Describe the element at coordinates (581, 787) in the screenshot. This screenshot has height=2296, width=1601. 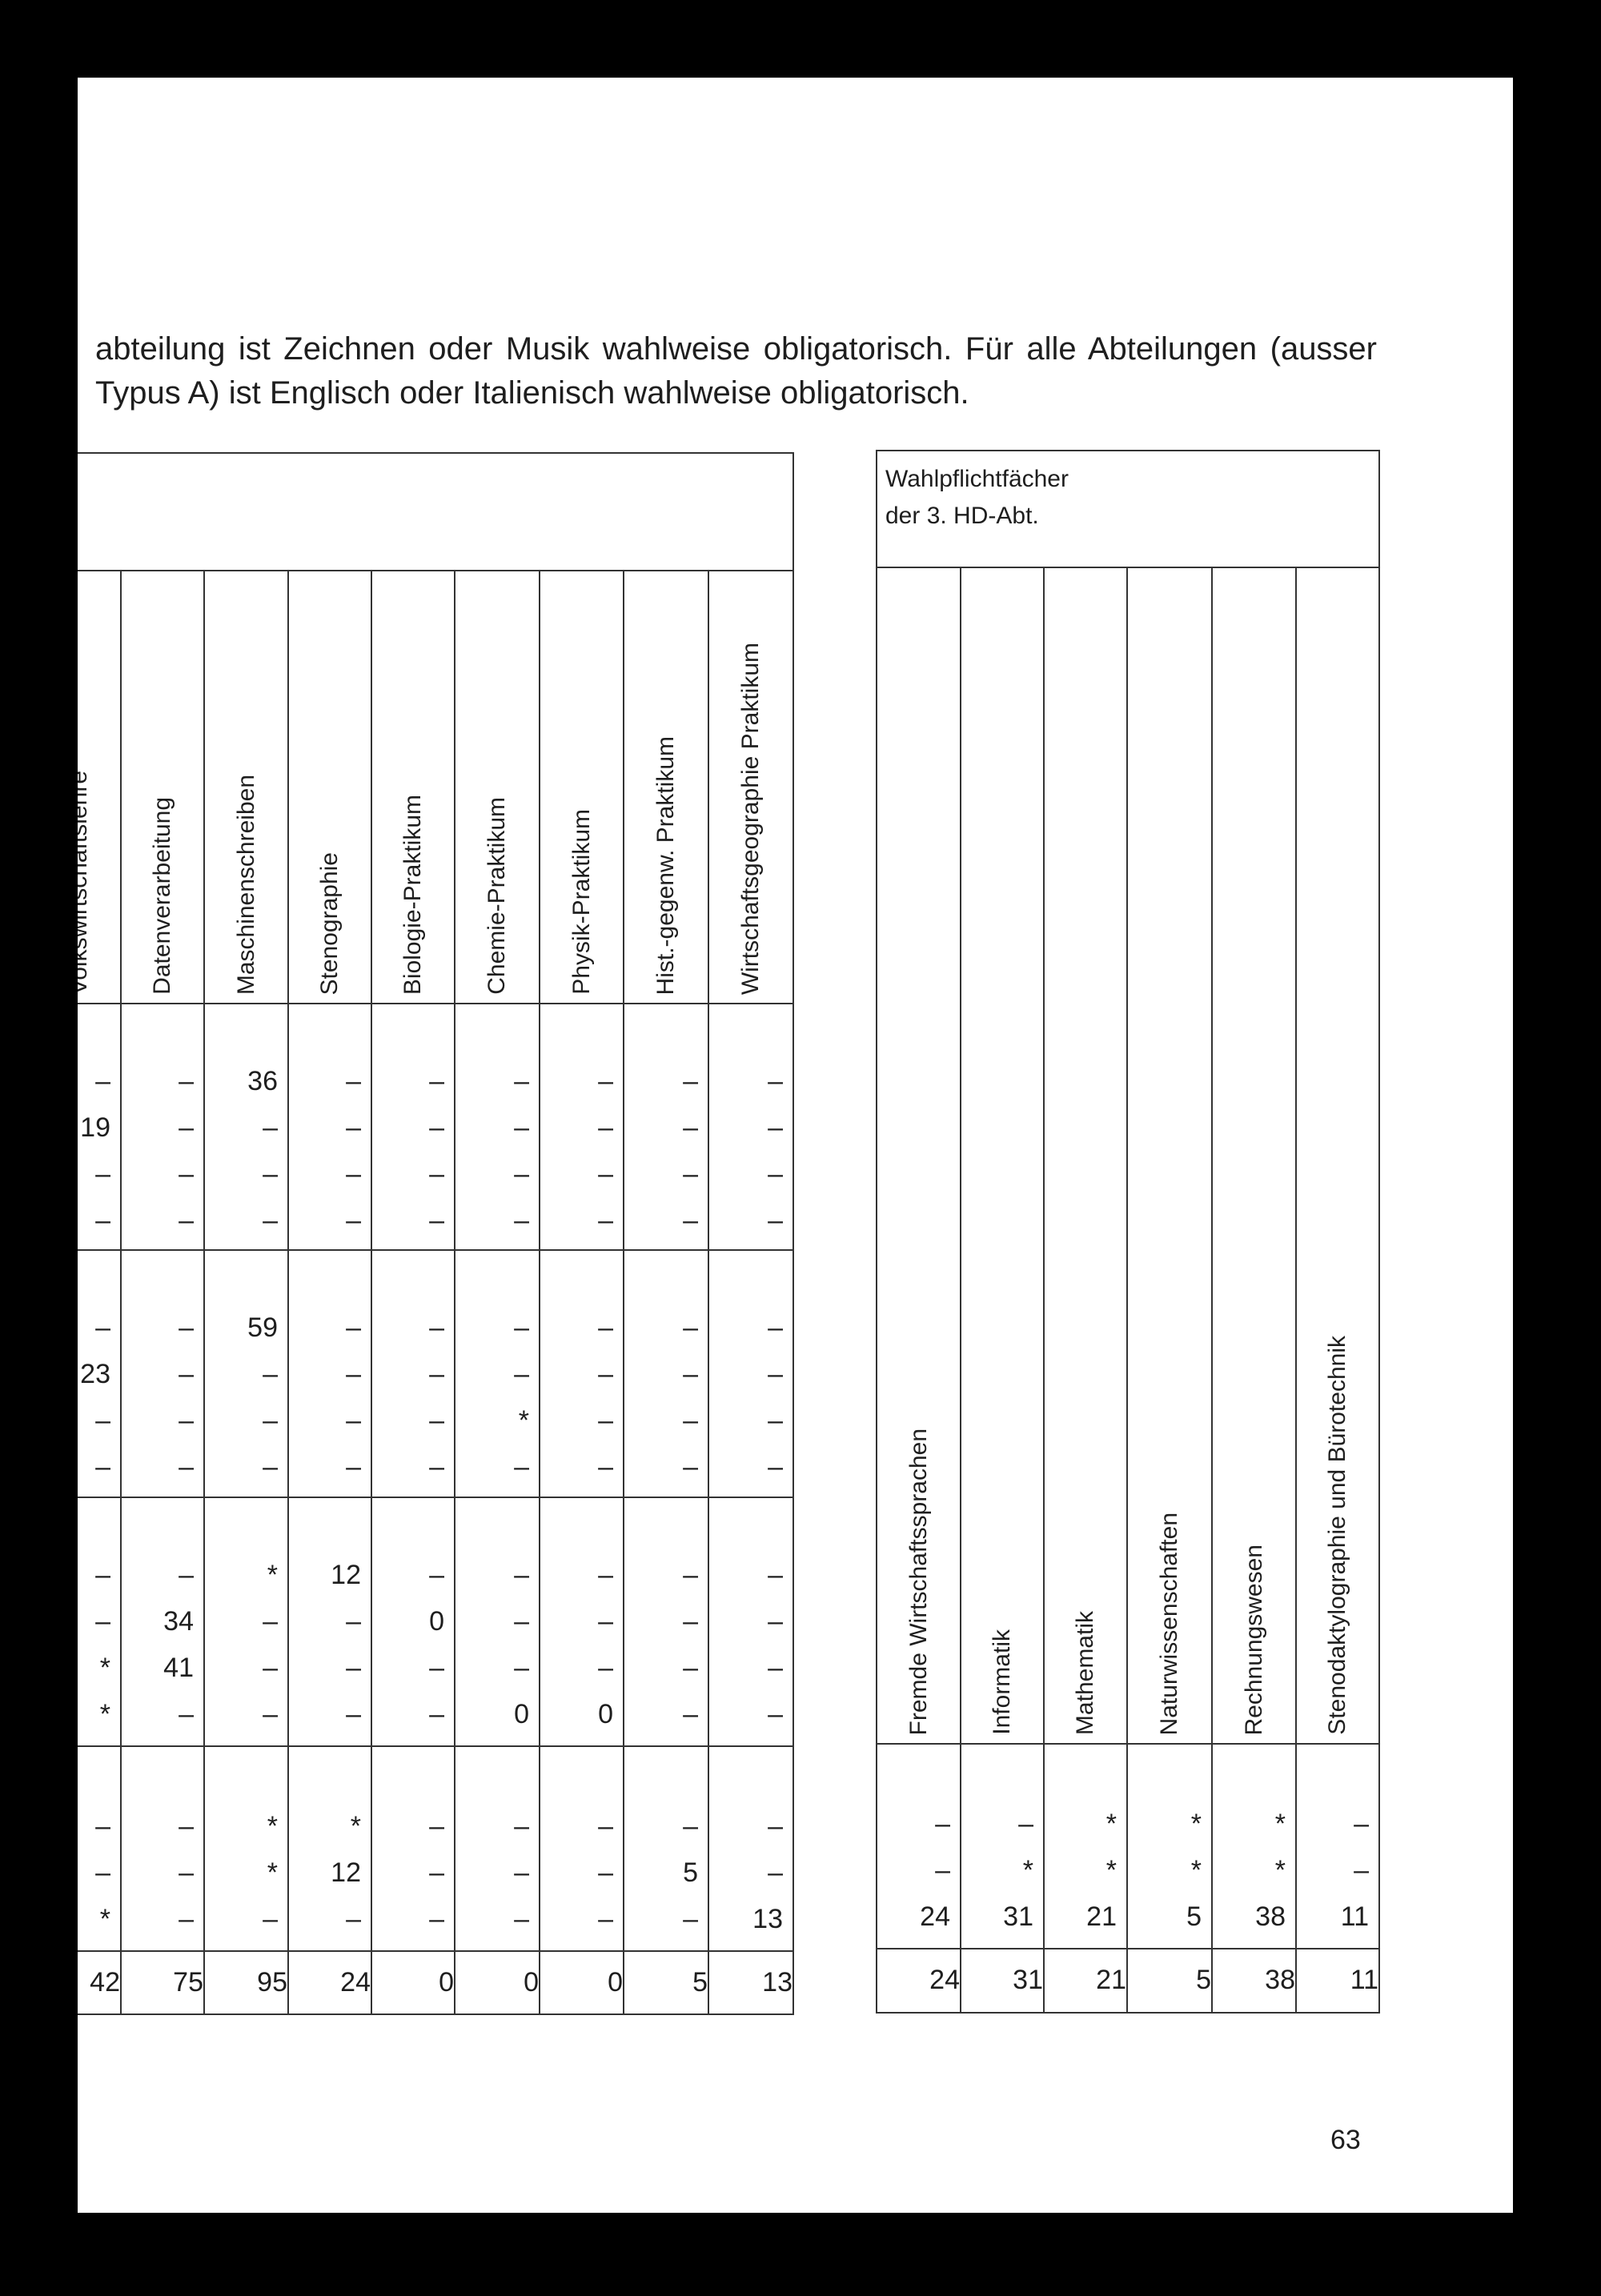
I see `column-header-cell: Physik-Praktikum` at that location.